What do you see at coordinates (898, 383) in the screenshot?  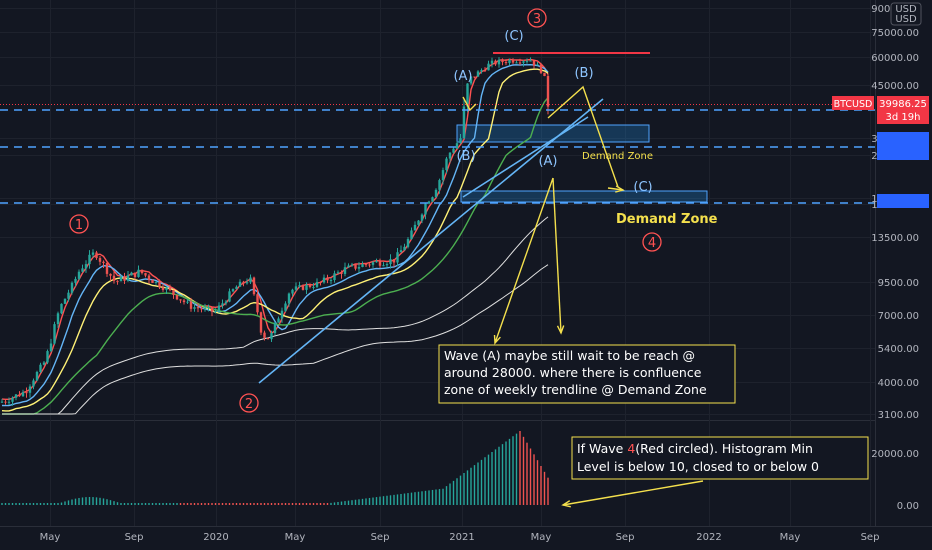 I see `price-tick-label: 4000.00` at bounding box center [898, 383].